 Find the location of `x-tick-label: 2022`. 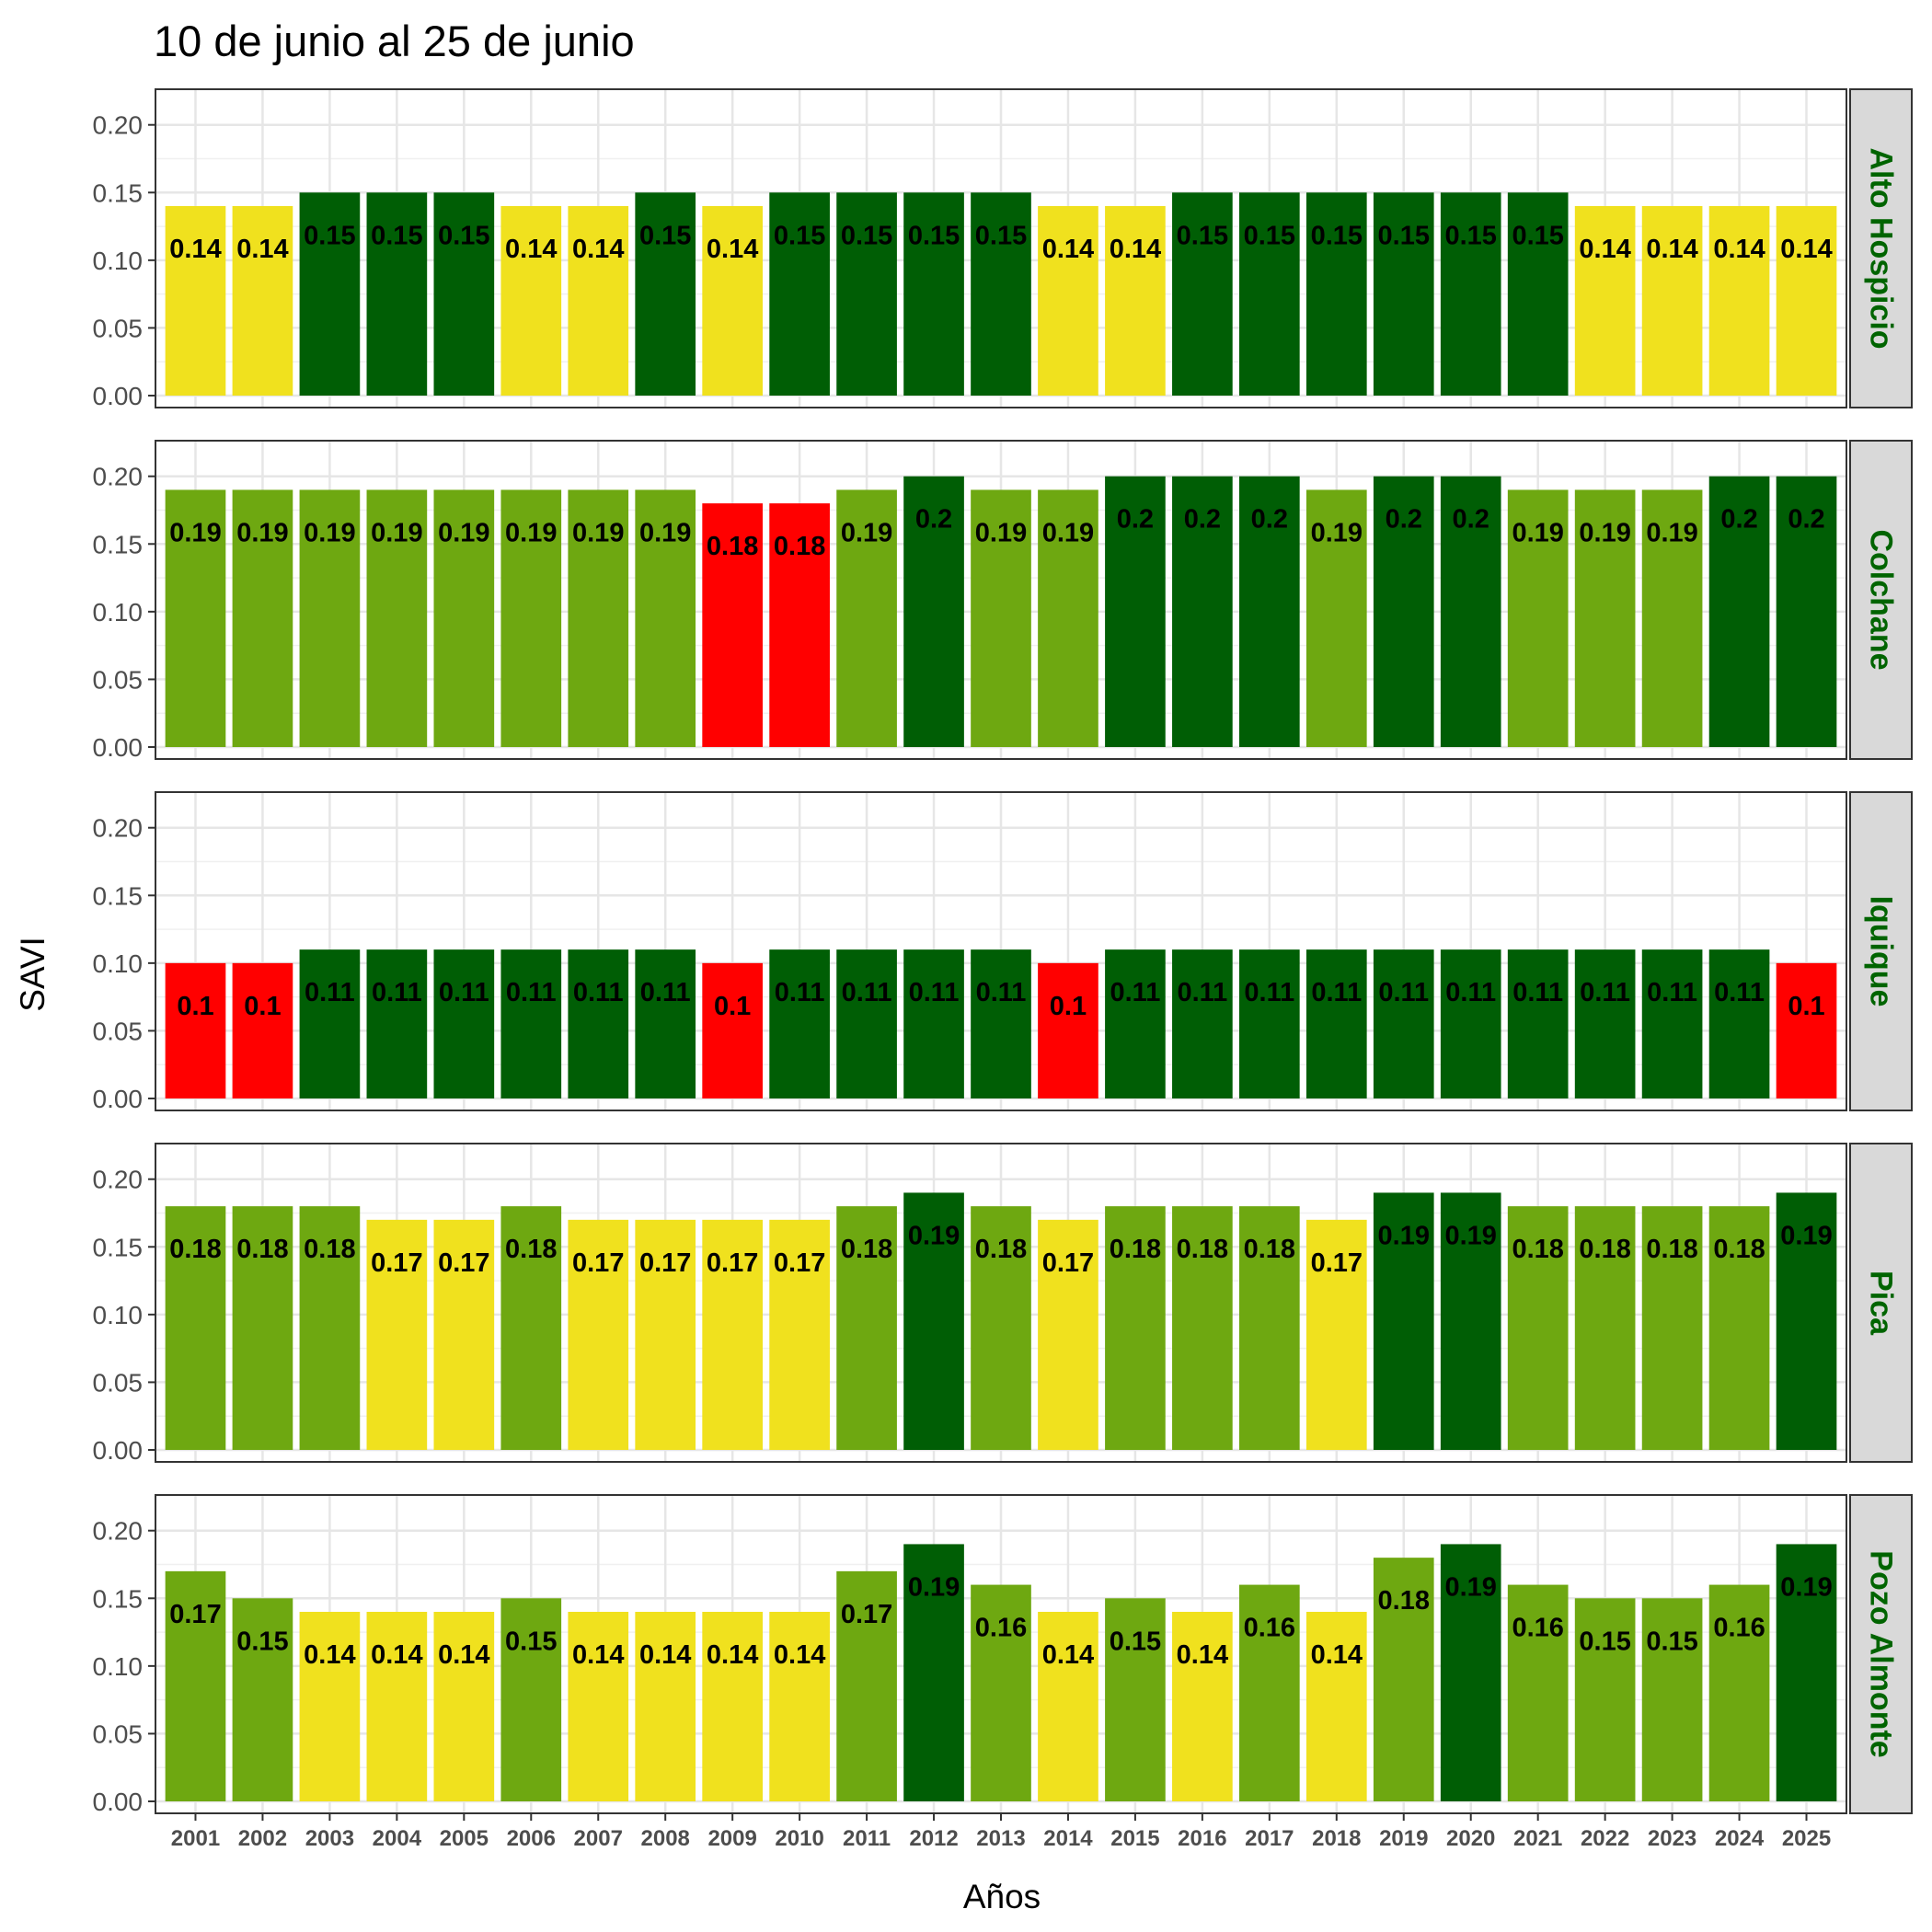

x-tick-label: 2022 is located at coordinates (1605, 1838).